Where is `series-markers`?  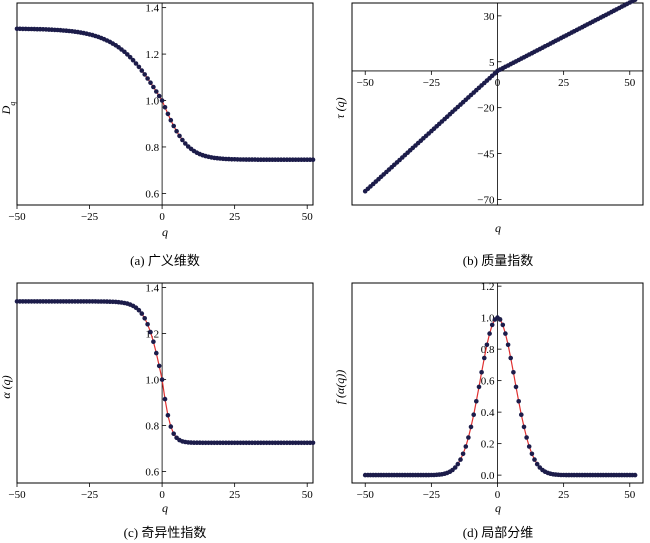
series-markers is located at coordinates (500, 396).